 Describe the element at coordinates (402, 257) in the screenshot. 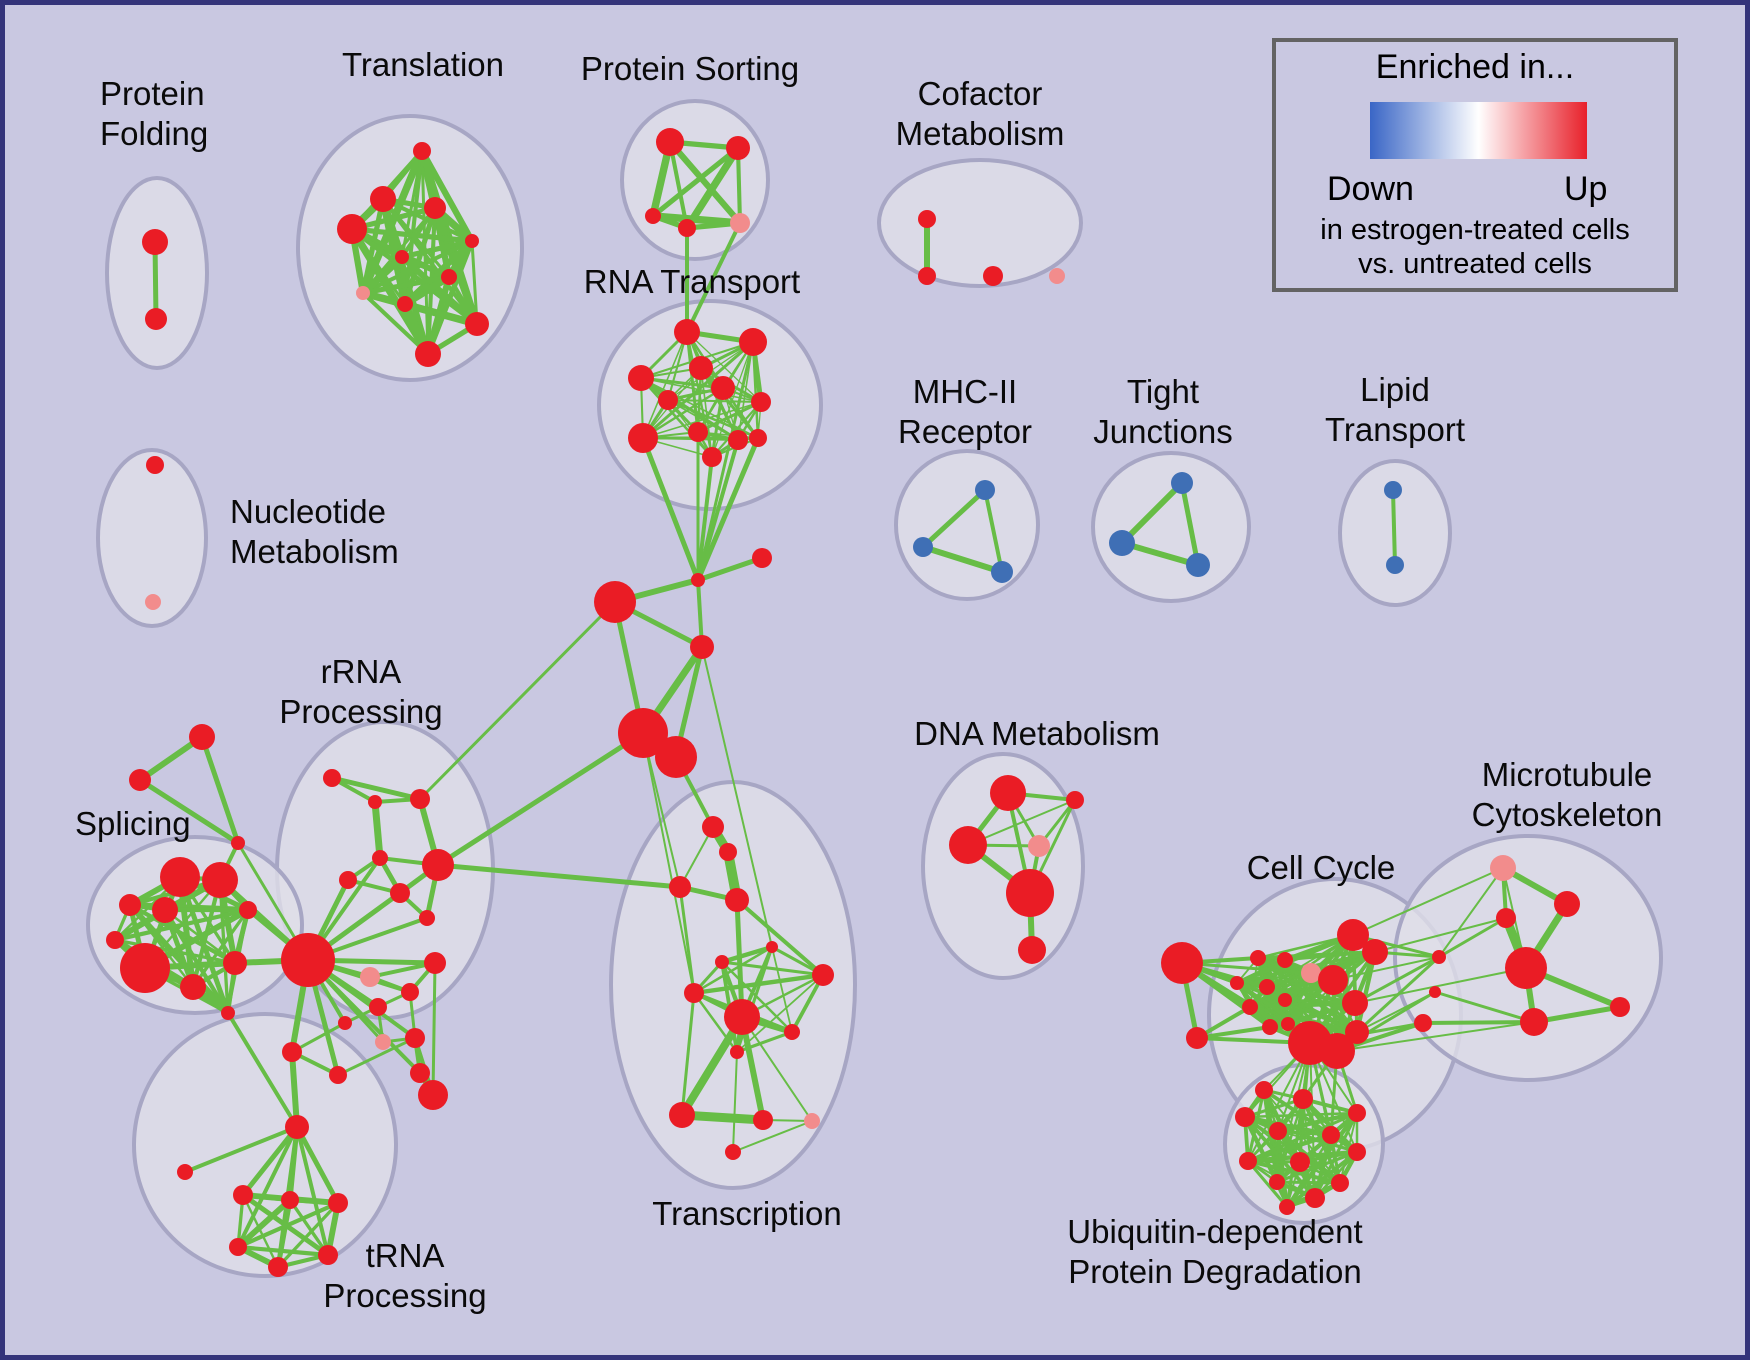

I see `network-node-tr5` at that location.